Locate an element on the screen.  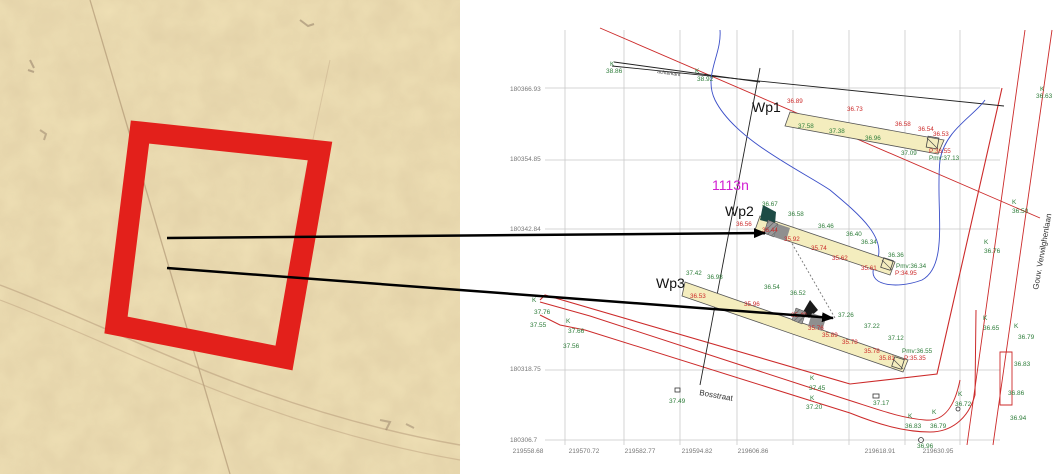
height-label: 35.89 is located at coordinates (830, 335).